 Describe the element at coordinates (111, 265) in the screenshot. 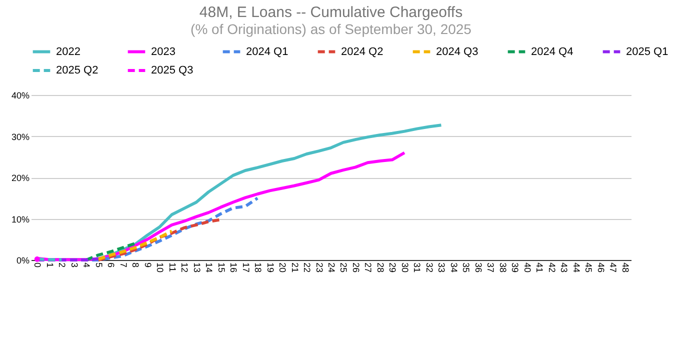

I see `x-tick-label: 6` at that location.